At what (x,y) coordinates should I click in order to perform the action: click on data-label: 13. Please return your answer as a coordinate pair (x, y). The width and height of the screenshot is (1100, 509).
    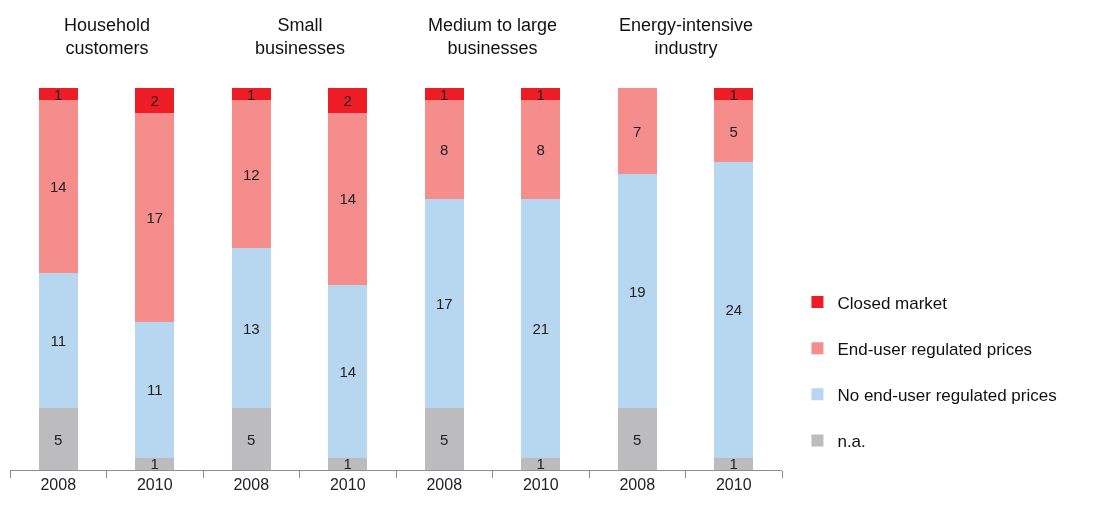
    Looking at the image, I should click on (251, 328).